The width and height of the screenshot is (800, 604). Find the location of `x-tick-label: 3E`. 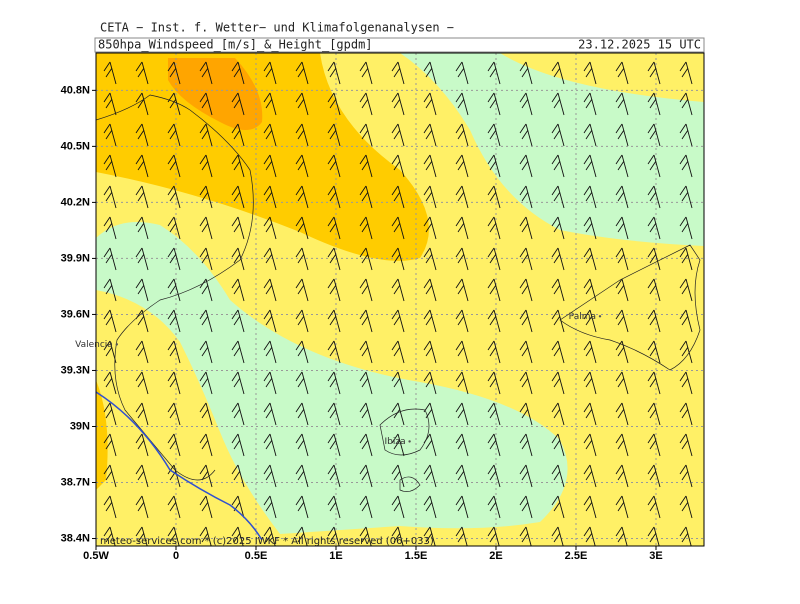

x-tick-label: 3E is located at coordinates (655, 556).